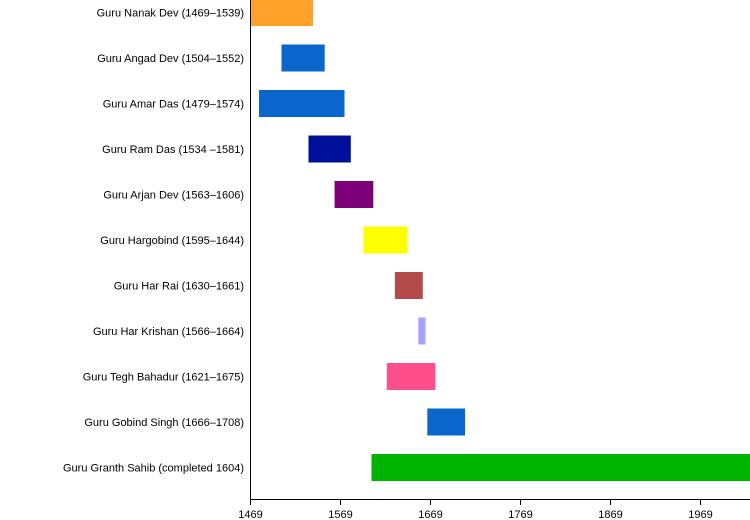  I want to click on x-tick-label-1: 1569, so click(340, 514).